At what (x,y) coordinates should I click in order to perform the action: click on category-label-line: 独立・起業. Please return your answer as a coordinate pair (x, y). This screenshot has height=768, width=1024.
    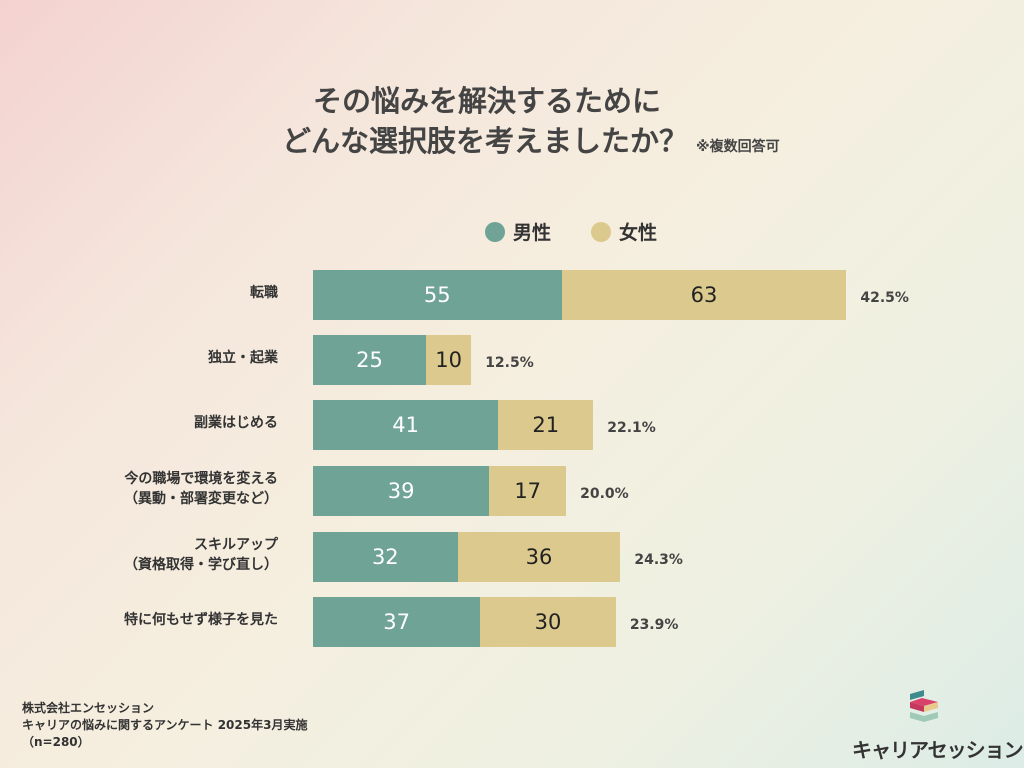
    Looking at the image, I should click on (243, 358).